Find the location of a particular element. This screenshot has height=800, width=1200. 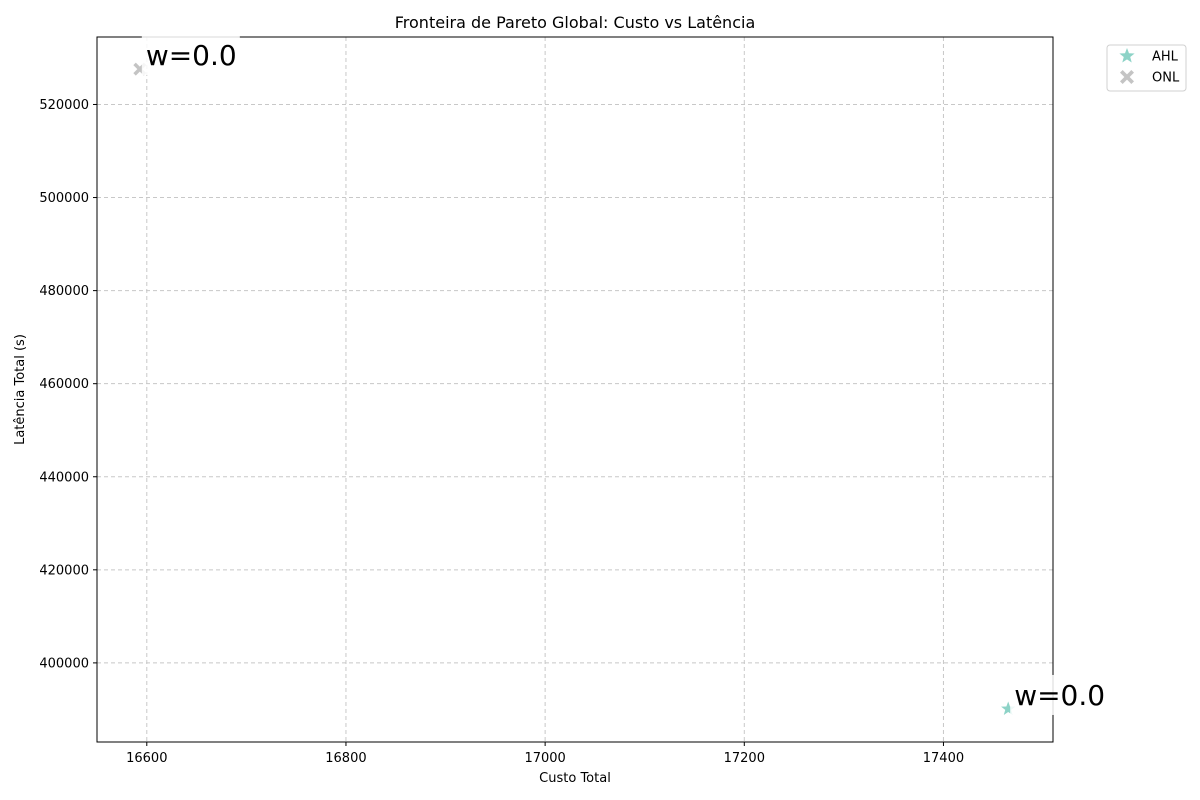

y-tick-label: 440000 is located at coordinates (64, 477).